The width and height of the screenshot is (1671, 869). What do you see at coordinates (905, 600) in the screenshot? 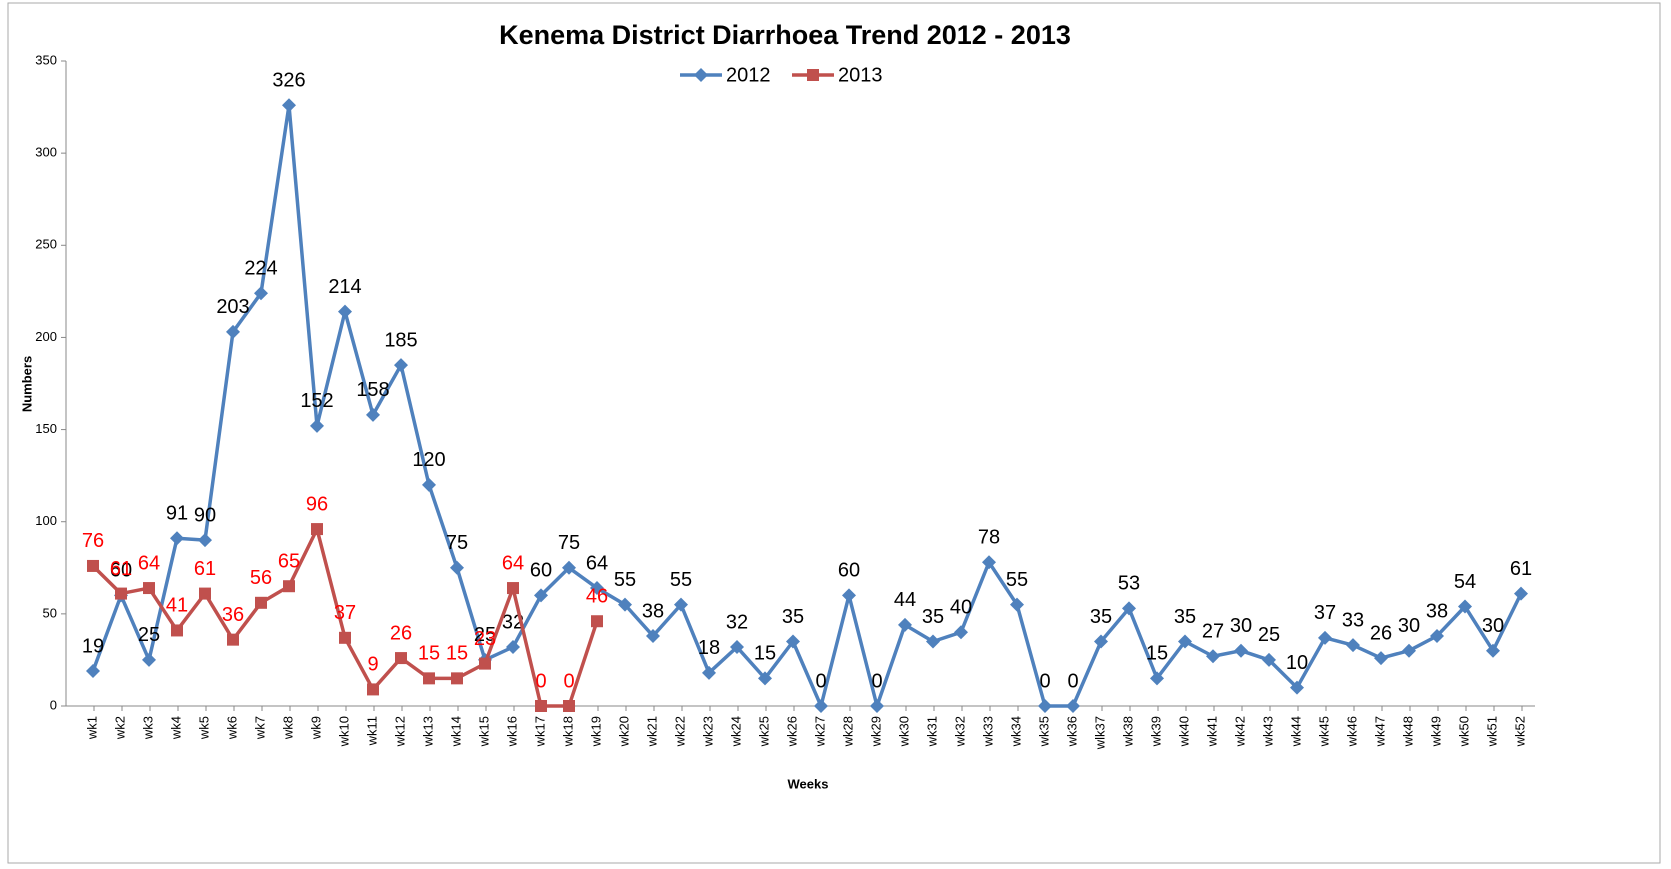
I see `data-label: 44` at bounding box center [905, 600].